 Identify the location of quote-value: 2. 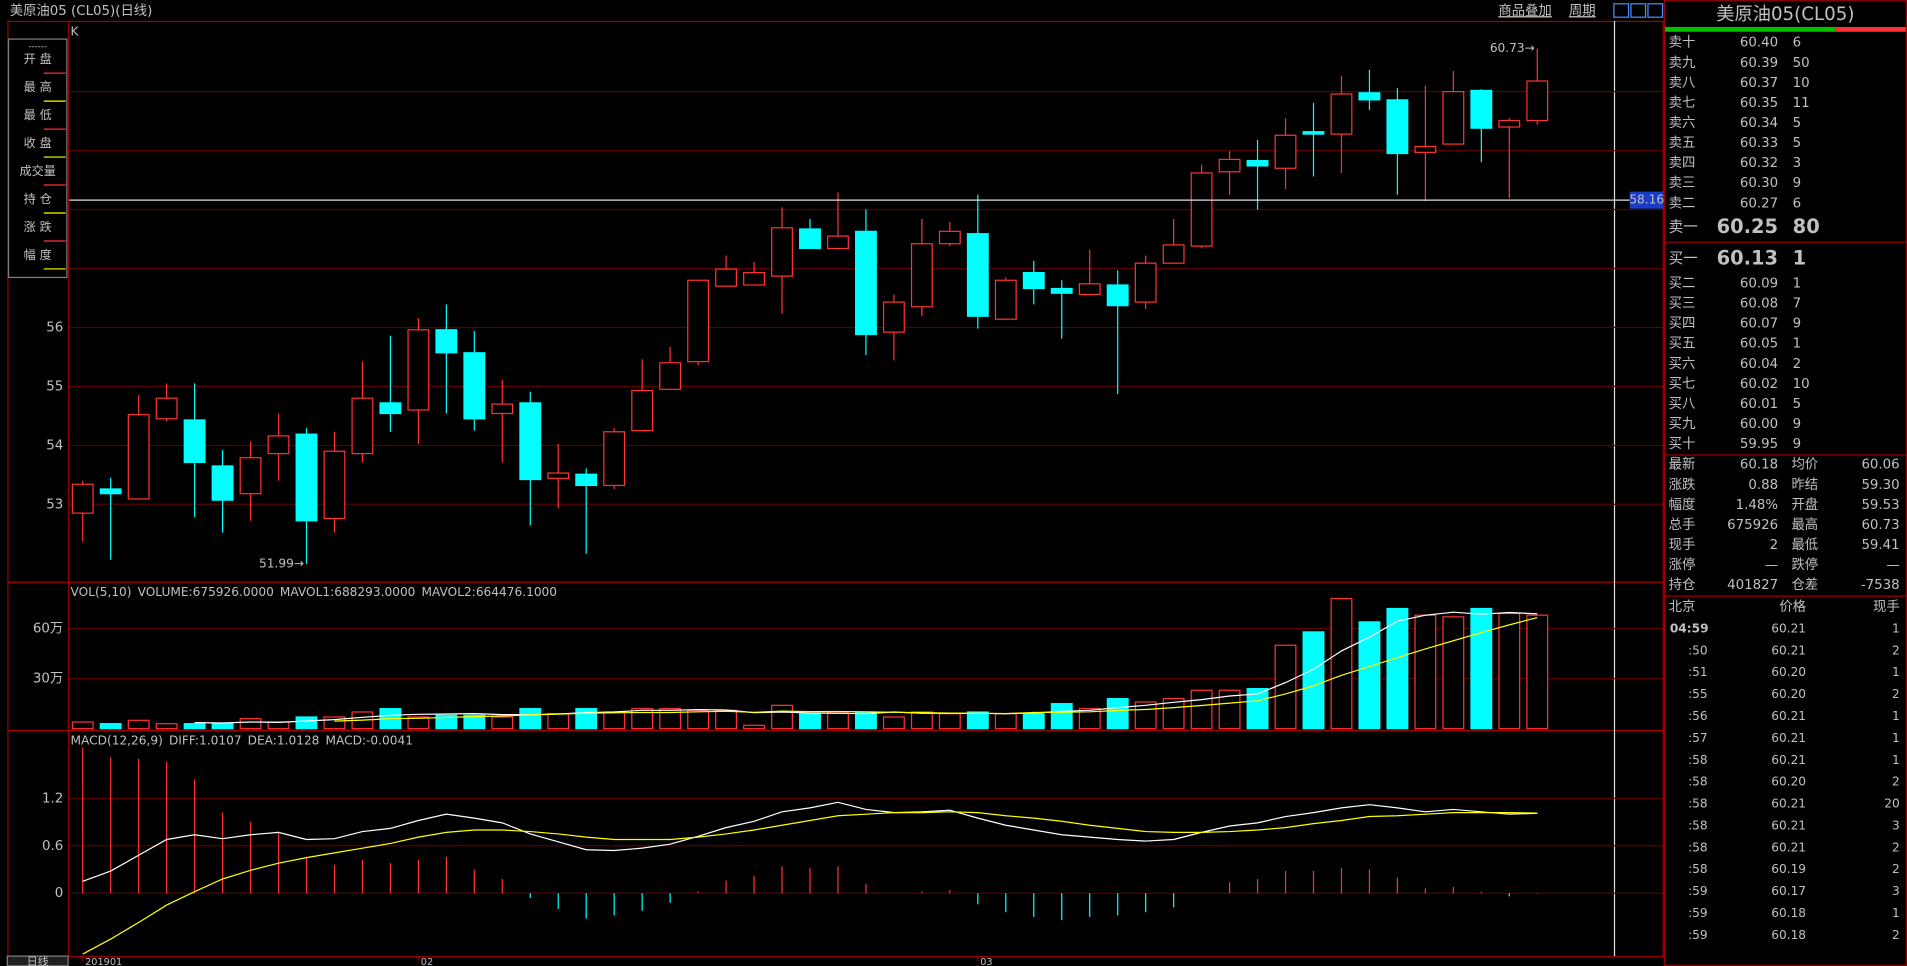
(1774, 545).